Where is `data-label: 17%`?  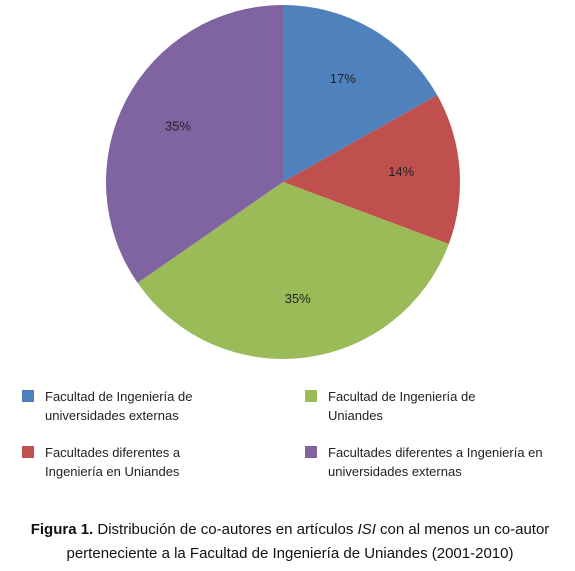
data-label: 17% is located at coordinates (343, 78).